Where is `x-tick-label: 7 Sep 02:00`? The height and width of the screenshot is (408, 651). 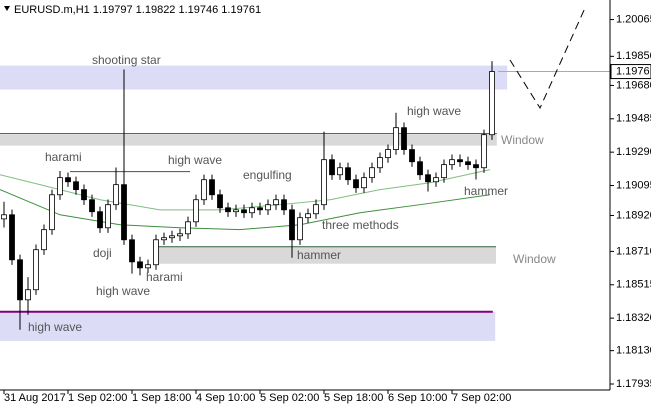
x-tick-label: 7 Sep 02:00 is located at coordinates (481, 398).